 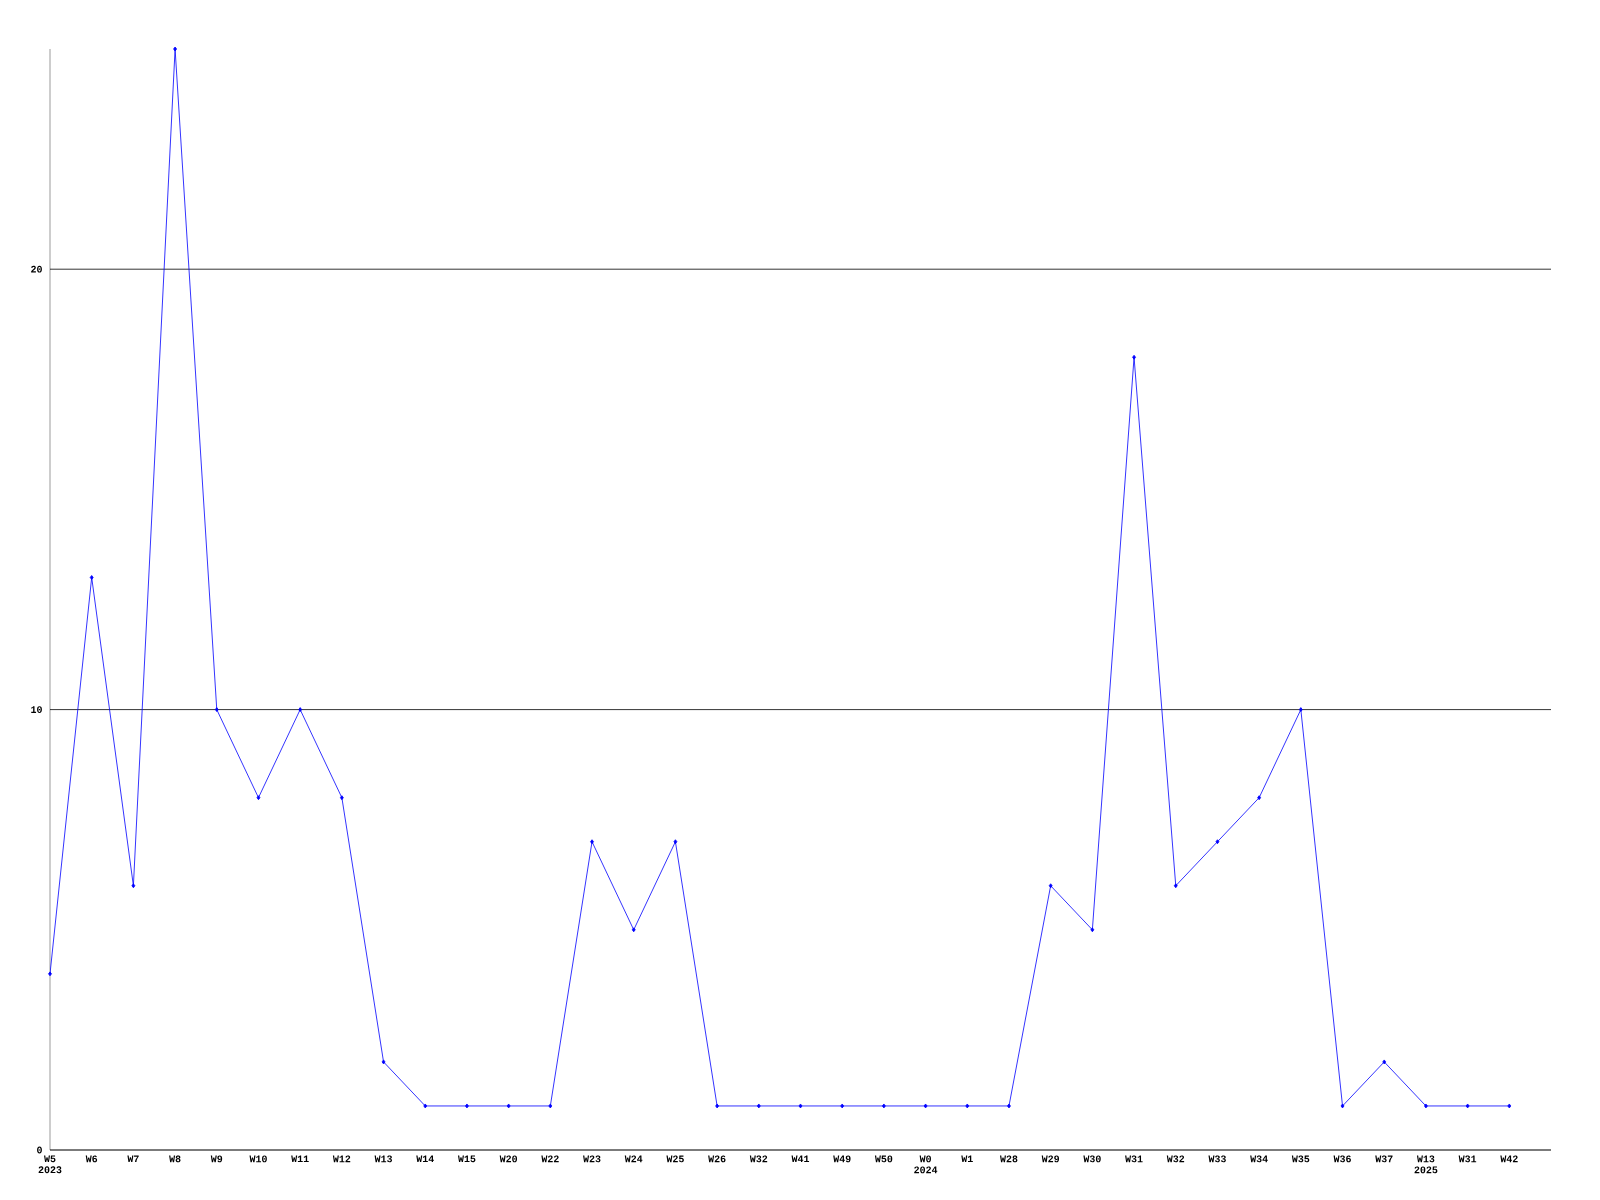 I want to click on x-tick-label: W35, so click(x=1300, y=1159).